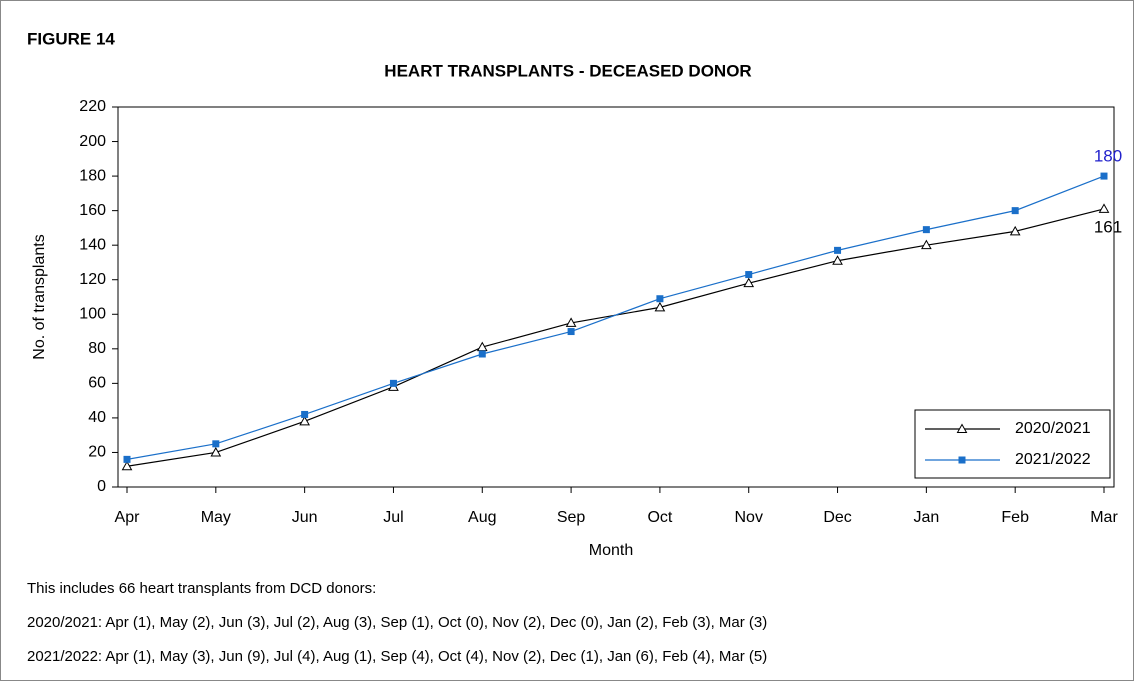 The image size is (1134, 681). What do you see at coordinates (71, 38) in the screenshot?
I see `figure-label: FIGURE 14` at bounding box center [71, 38].